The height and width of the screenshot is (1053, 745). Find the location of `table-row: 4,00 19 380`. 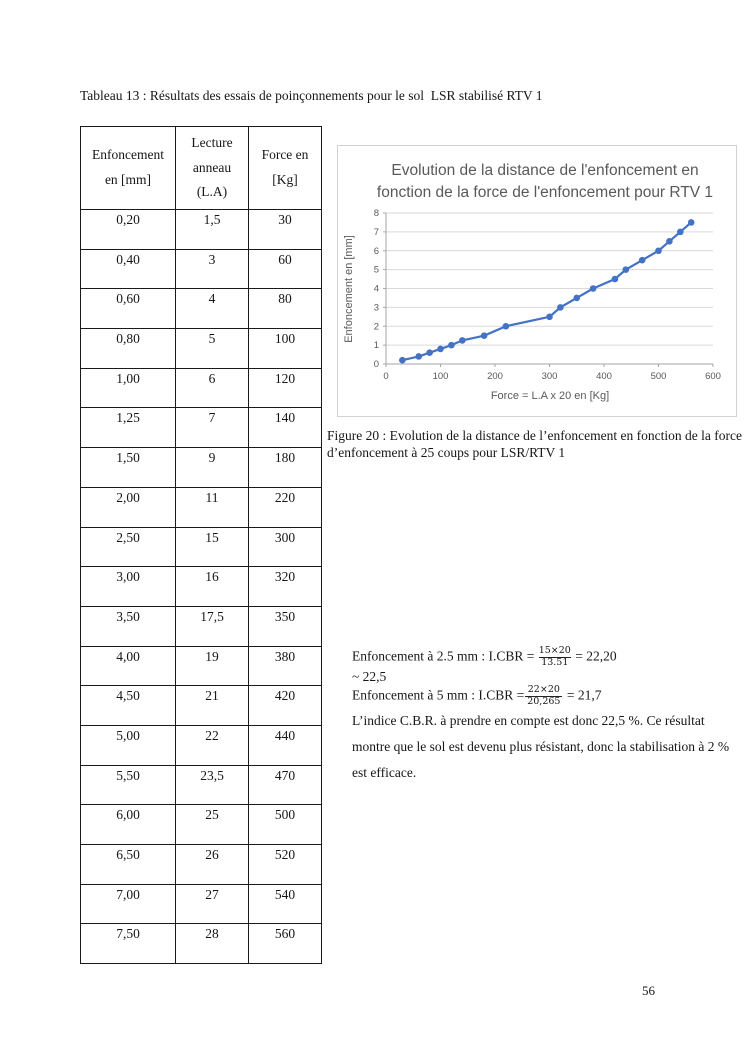

table-row: 4,00 19 380 is located at coordinates (201, 666).